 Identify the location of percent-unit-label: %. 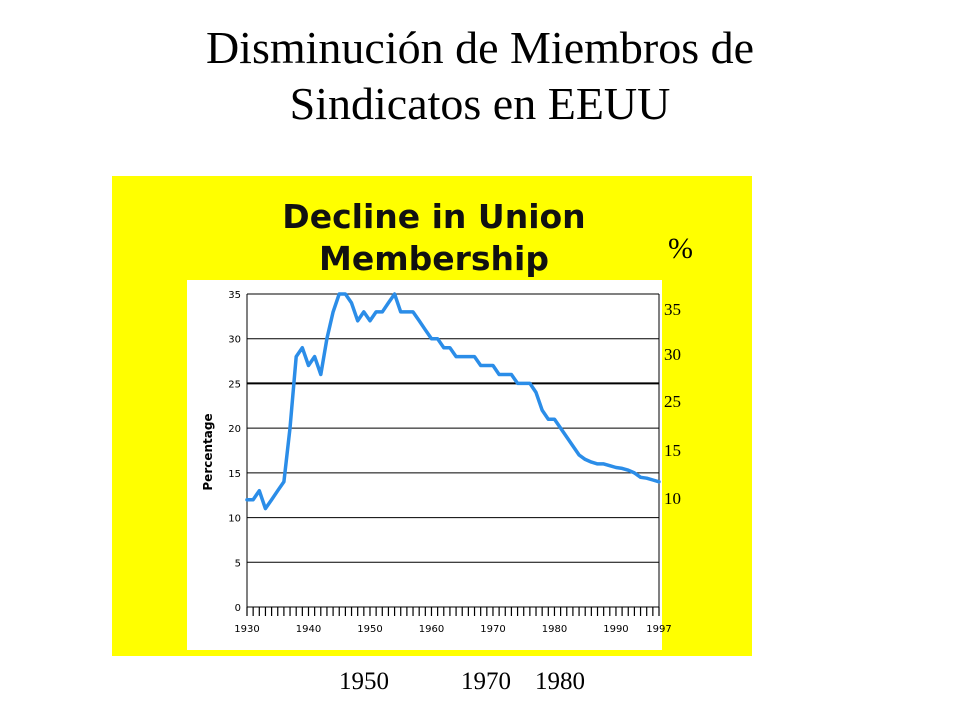
(680, 248).